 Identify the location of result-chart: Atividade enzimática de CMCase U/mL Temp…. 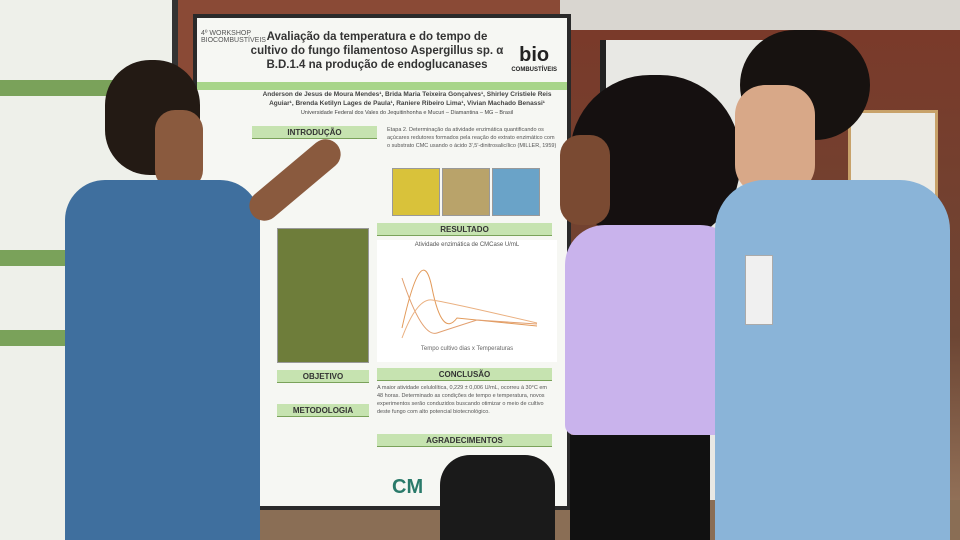
(467, 301).